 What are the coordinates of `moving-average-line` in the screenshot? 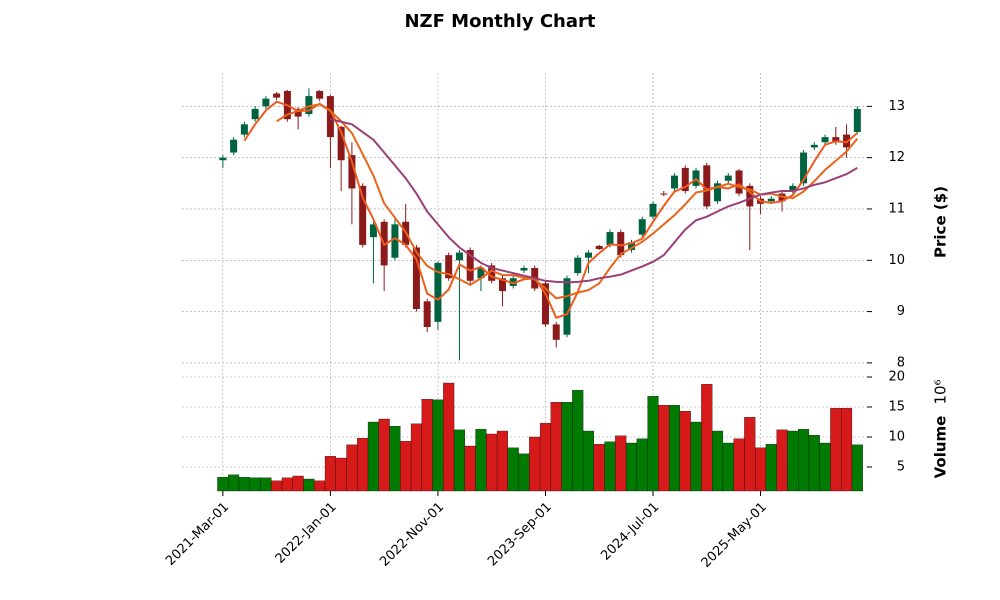 It's located at (594, 201).